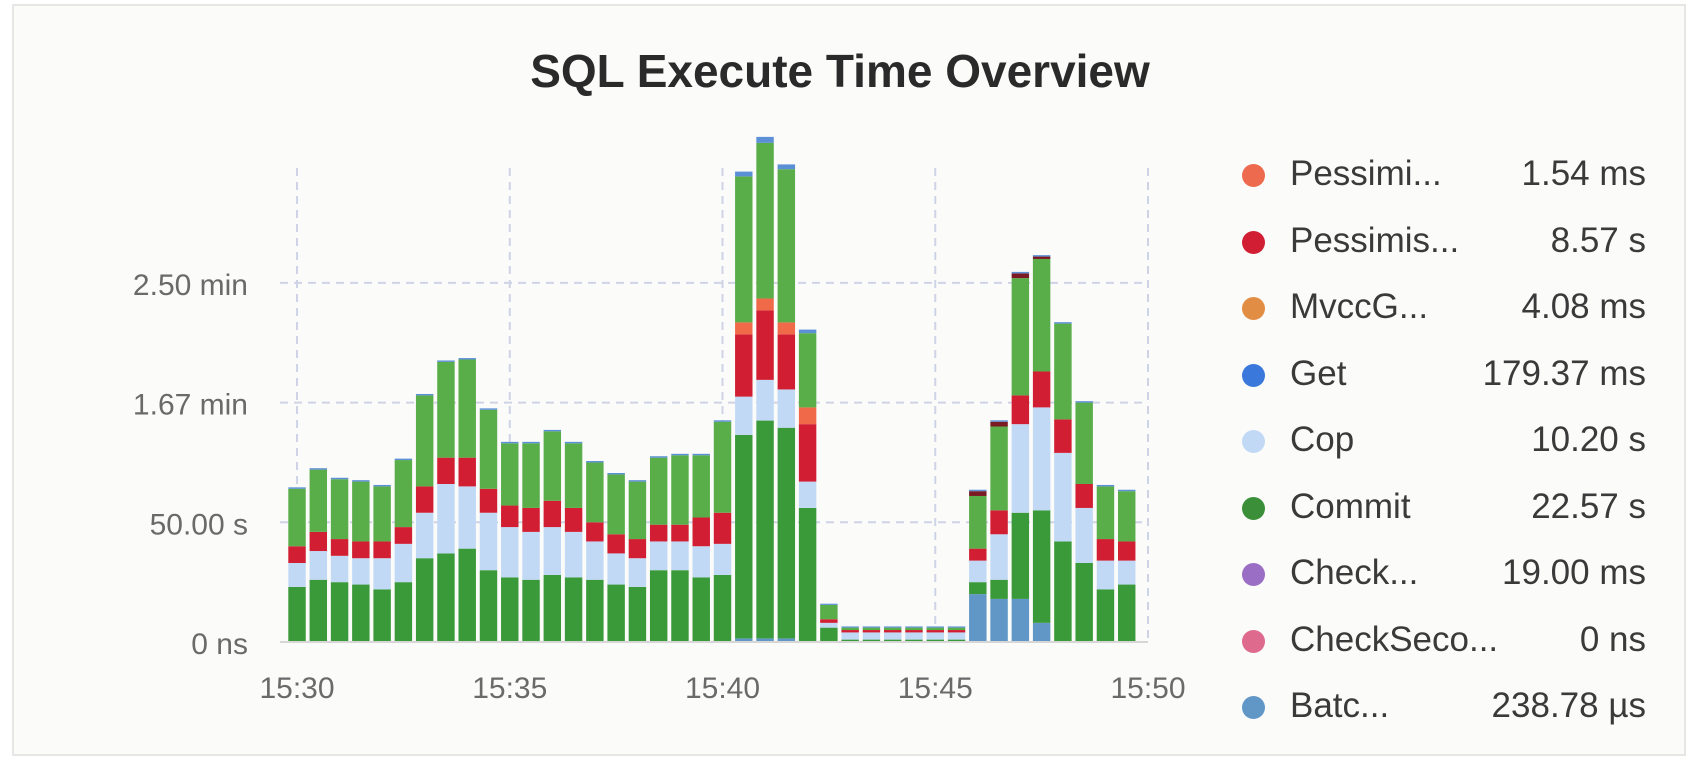 Image resolution: width=1696 pixels, height=760 pixels. What do you see at coordinates (1436, 248) in the screenshot?
I see `legend-item: Pessimis... 8.57 s` at bounding box center [1436, 248].